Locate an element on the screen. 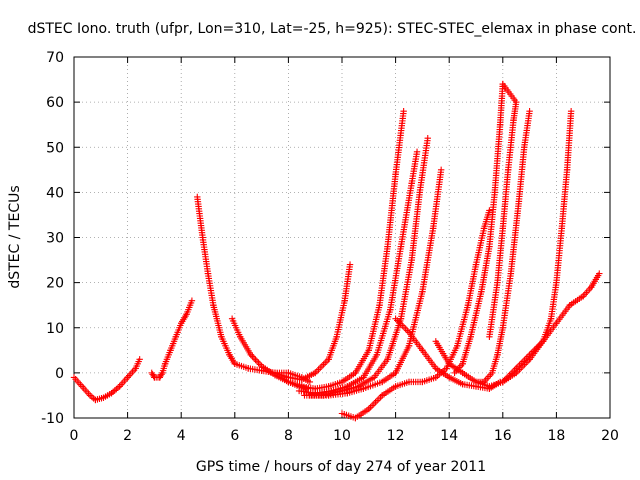 The image size is (640, 480). x-axis-label: GPS time / hours of day 274 of year 2011 is located at coordinates (341, 467).